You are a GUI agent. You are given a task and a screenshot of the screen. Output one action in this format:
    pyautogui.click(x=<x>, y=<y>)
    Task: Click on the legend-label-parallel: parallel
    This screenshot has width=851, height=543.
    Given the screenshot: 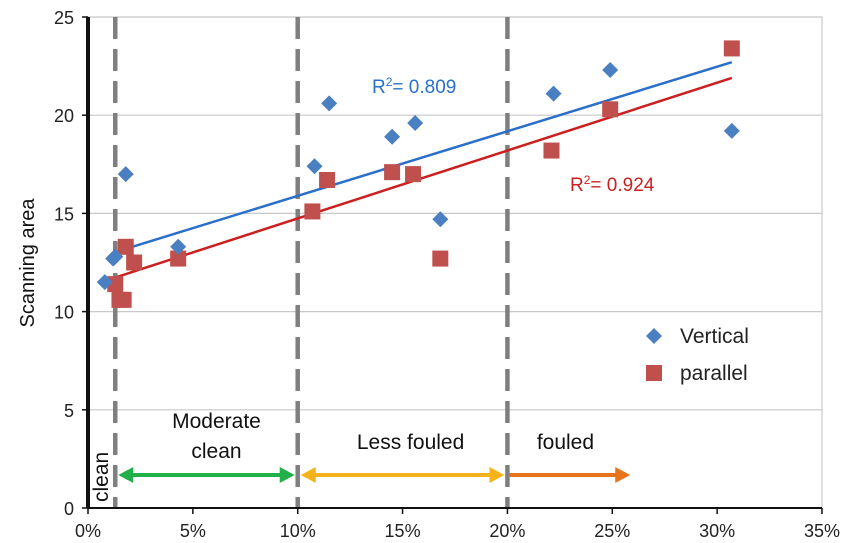 What is the action you would take?
    pyautogui.click(x=714, y=373)
    